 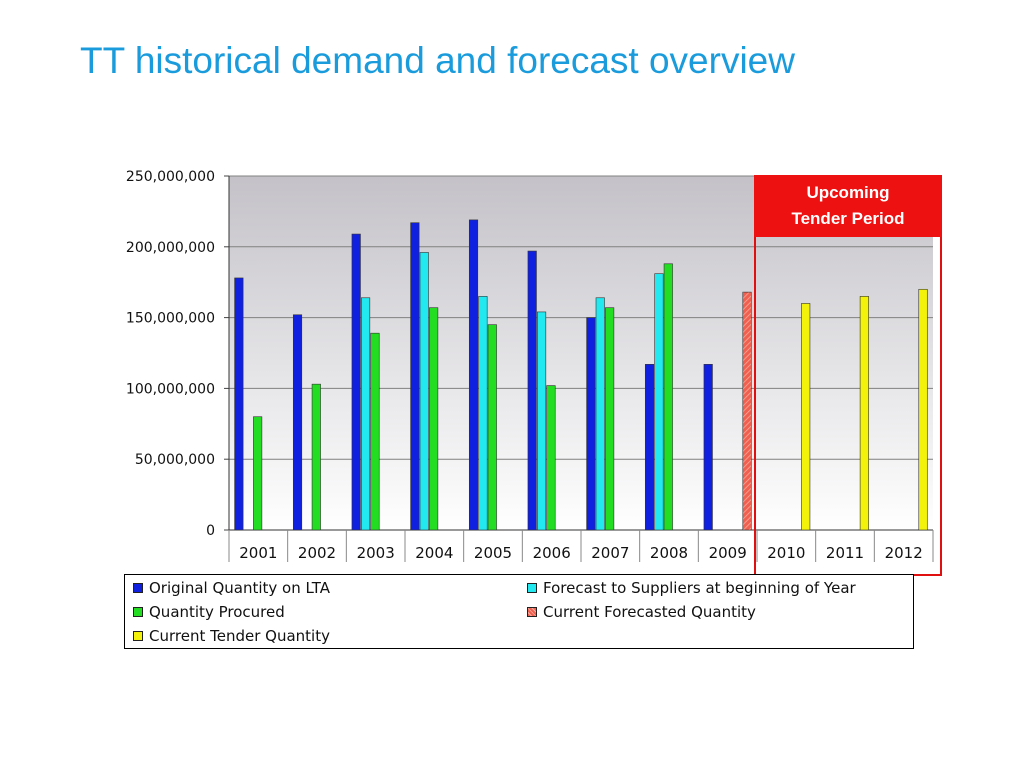 I want to click on y-tick-label: 100,000,000, so click(x=170, y=389).